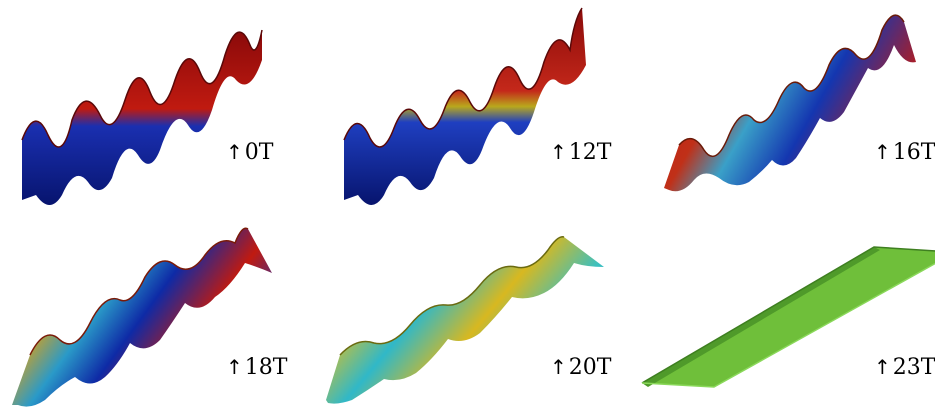 The height and width of the screenshot is (410, 935). What do you see at coordinates (581, 367) in the screenshot?
I see `panel-label-20t: ↑20T` at bounding box center [581, 367].